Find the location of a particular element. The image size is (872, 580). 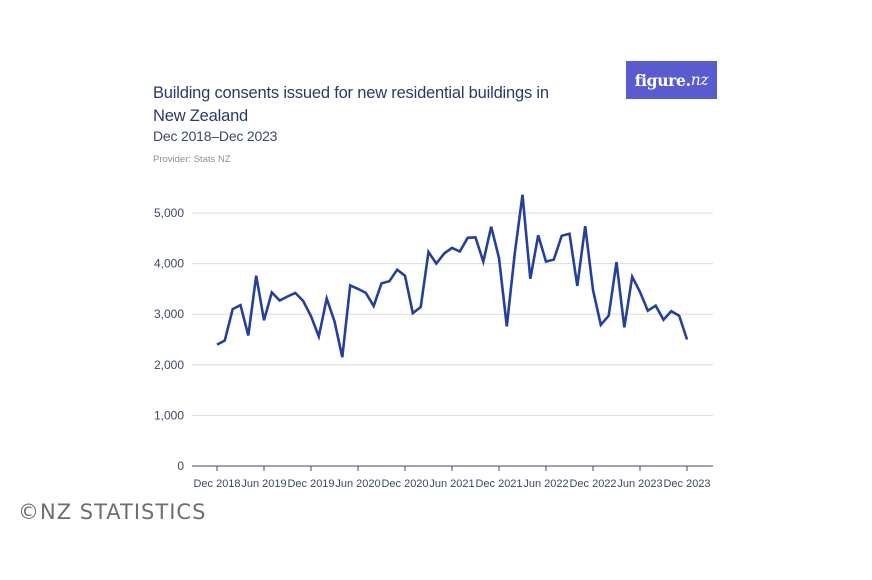

nz-statistics-watermark: ©NZ STATISTICS is located at coordinates (112, 512).